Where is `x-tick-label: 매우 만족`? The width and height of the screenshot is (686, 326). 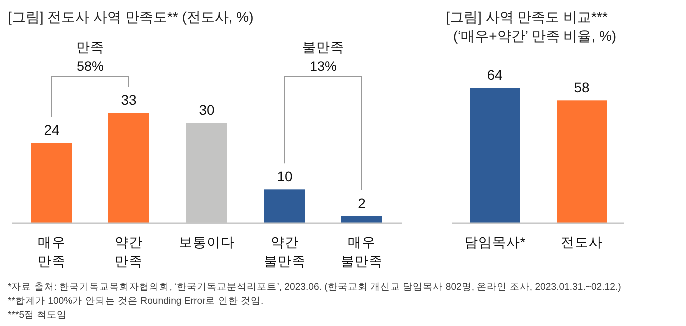 x-tick-label: 매우 만족 is located at coordinates (52, 252).